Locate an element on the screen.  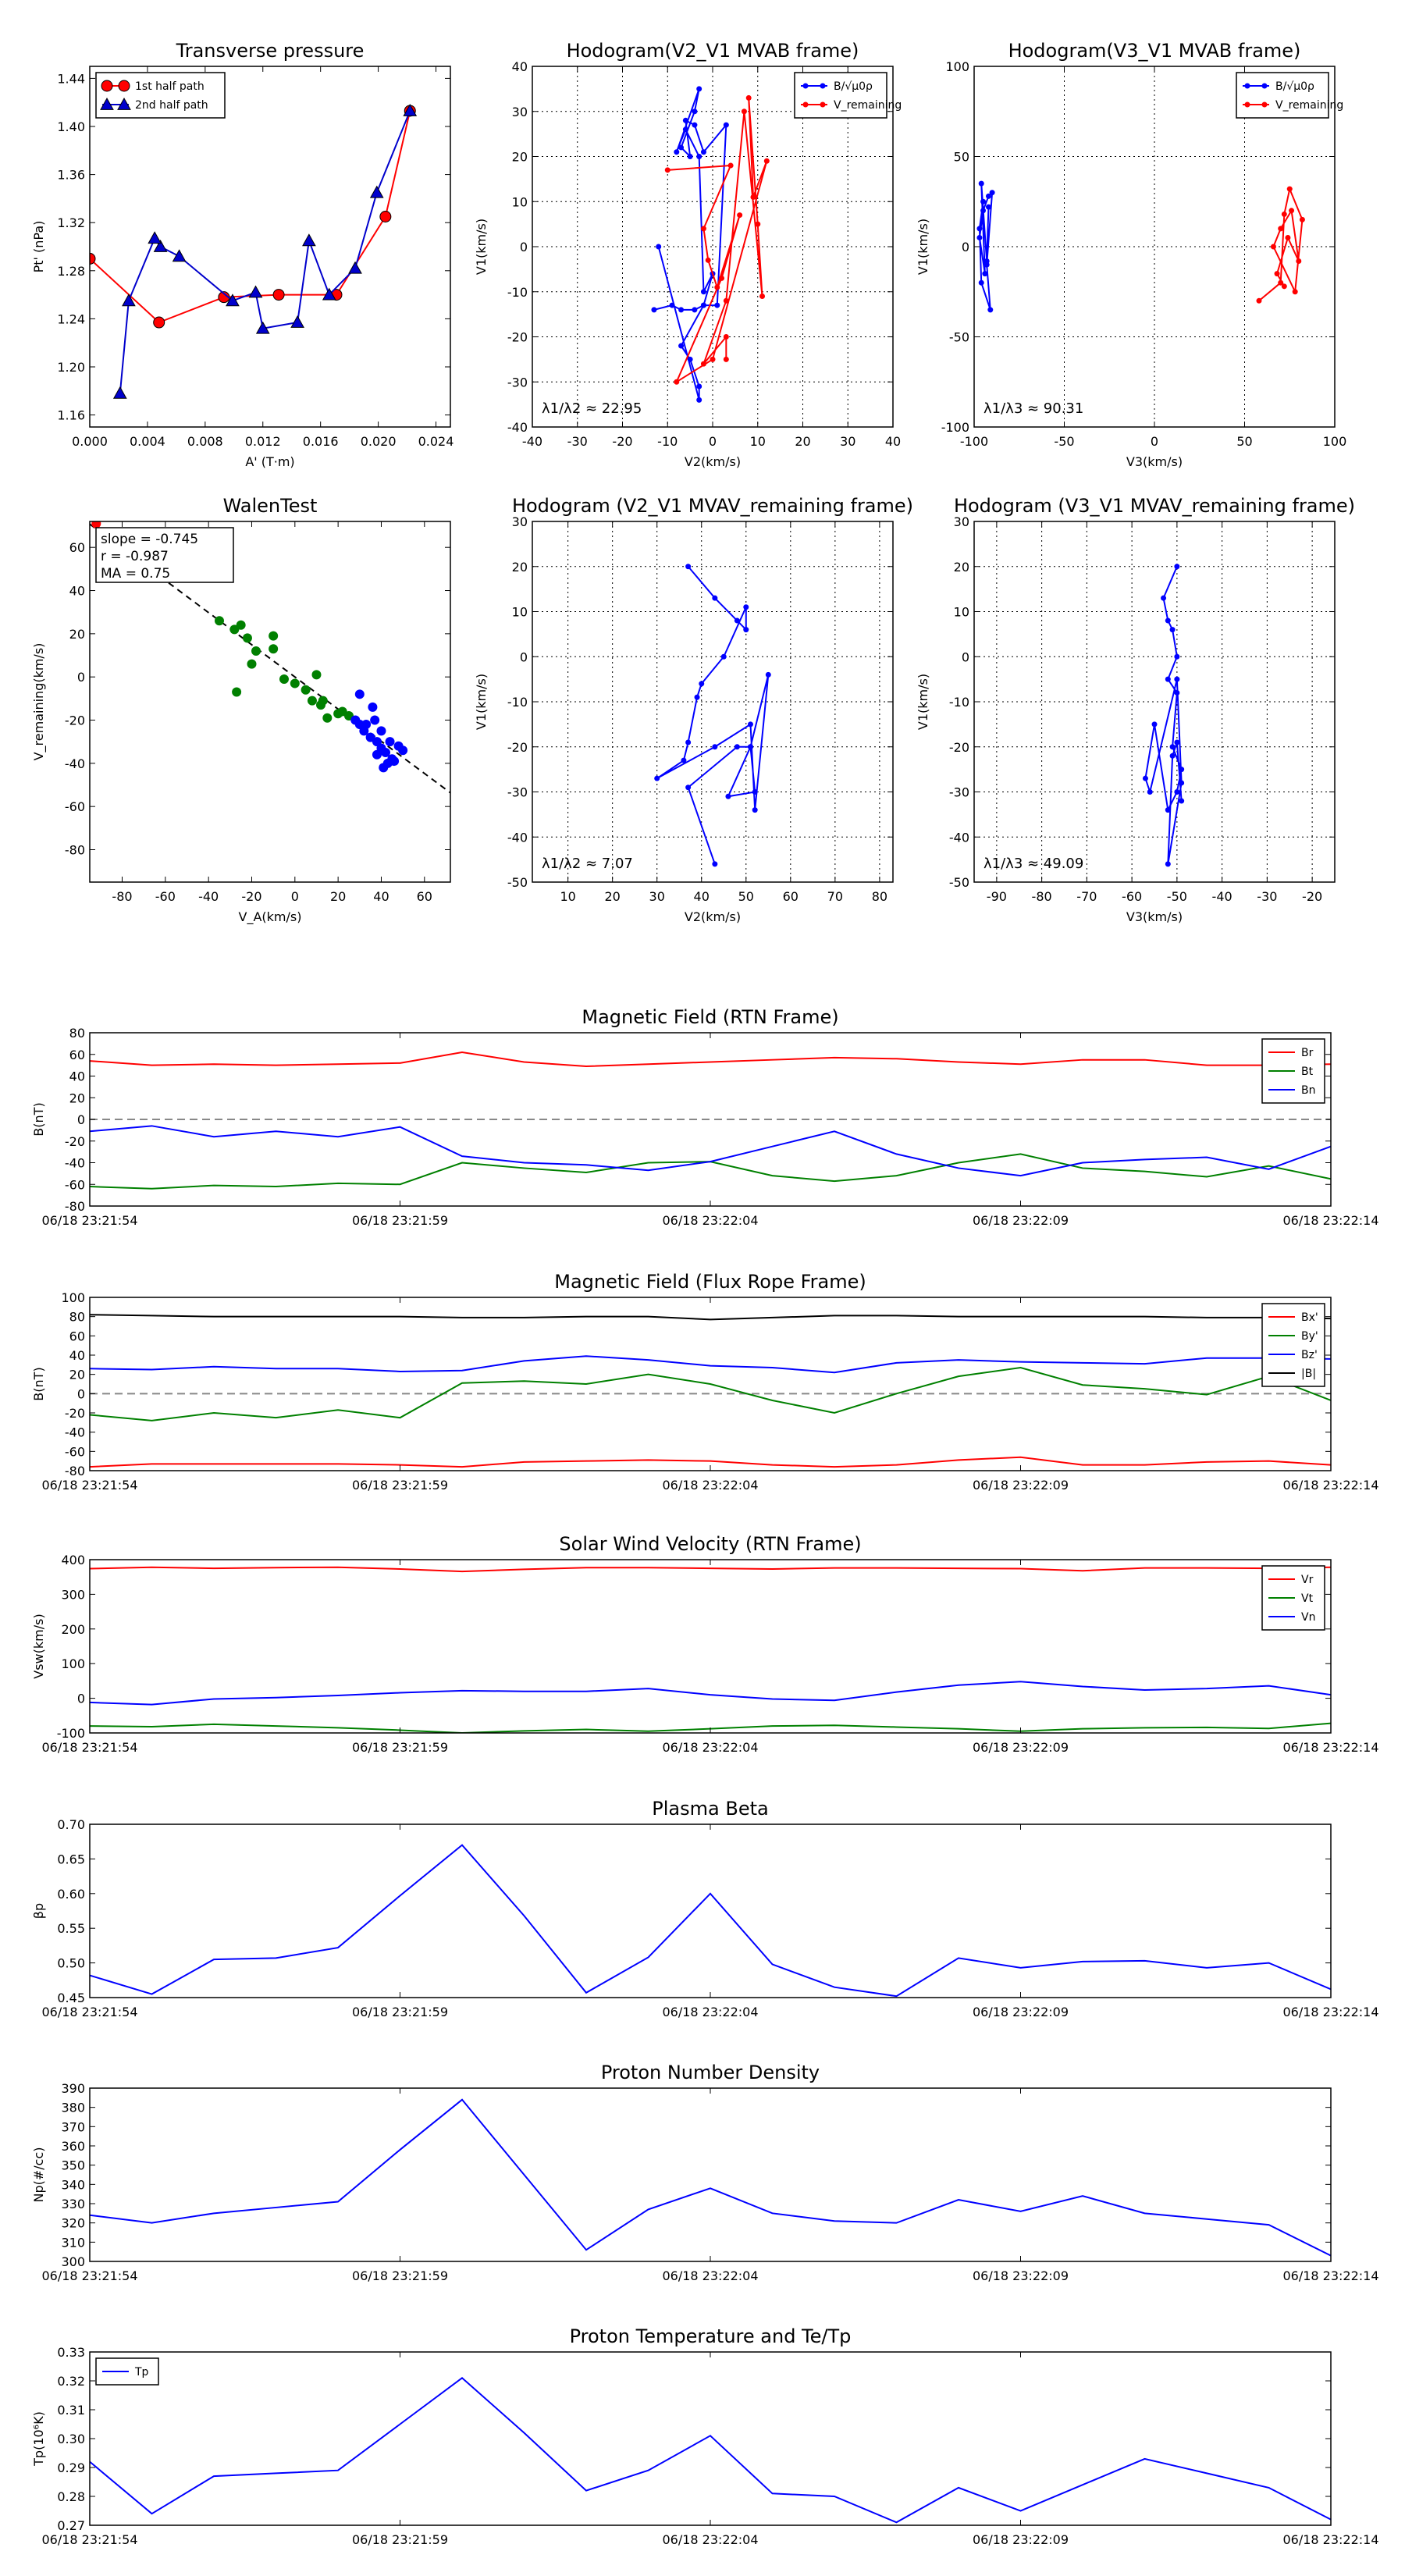
y-tick-label: -100 is located at coordinates (955, 427).